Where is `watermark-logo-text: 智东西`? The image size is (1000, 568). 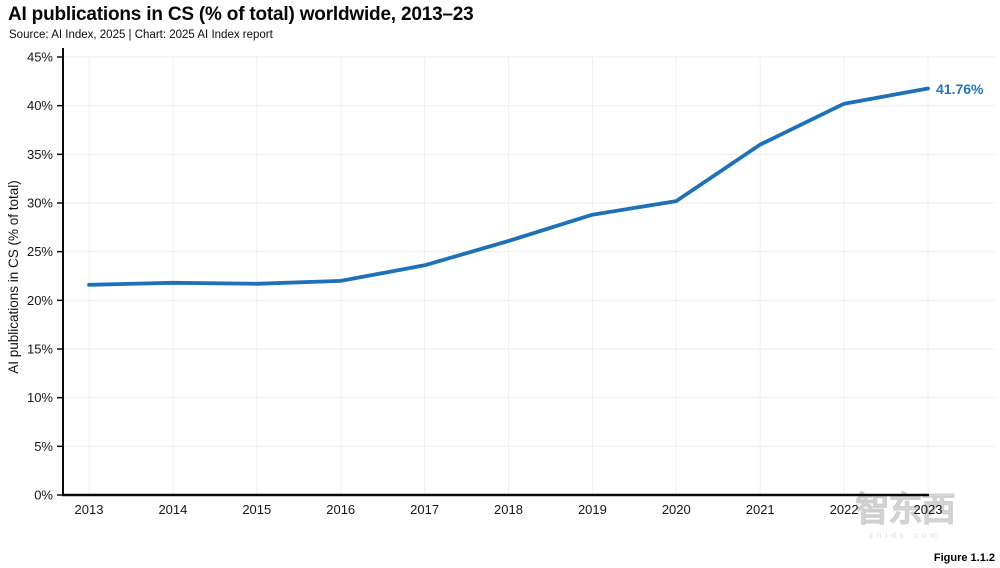 watermark-logo-text: 智东西 is located at coordinates (905, 510).